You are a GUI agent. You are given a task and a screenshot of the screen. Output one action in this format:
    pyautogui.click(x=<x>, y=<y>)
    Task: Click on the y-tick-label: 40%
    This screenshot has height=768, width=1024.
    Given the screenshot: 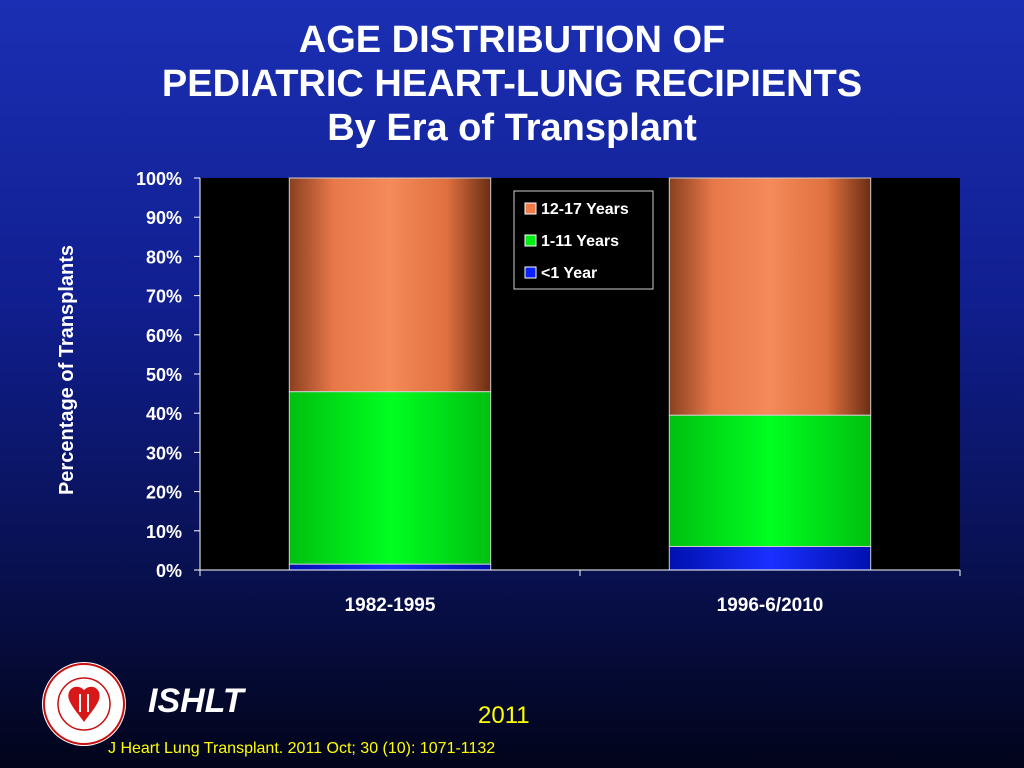 What is the action you would take?
    pyautogui.click(x=164, y=414)
    